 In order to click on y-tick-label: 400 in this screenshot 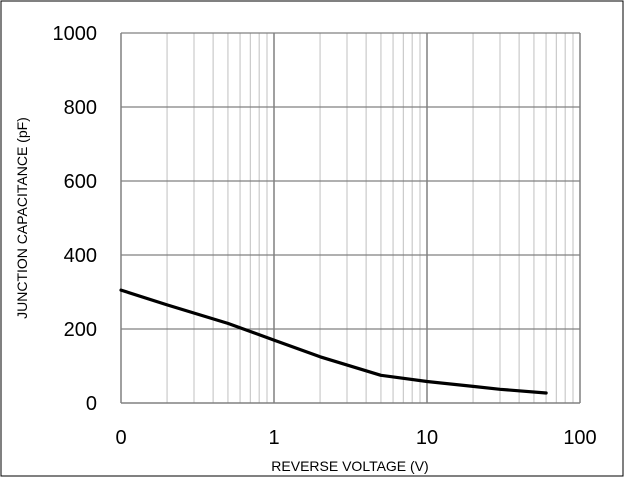, I will do `click(80, 256)`.